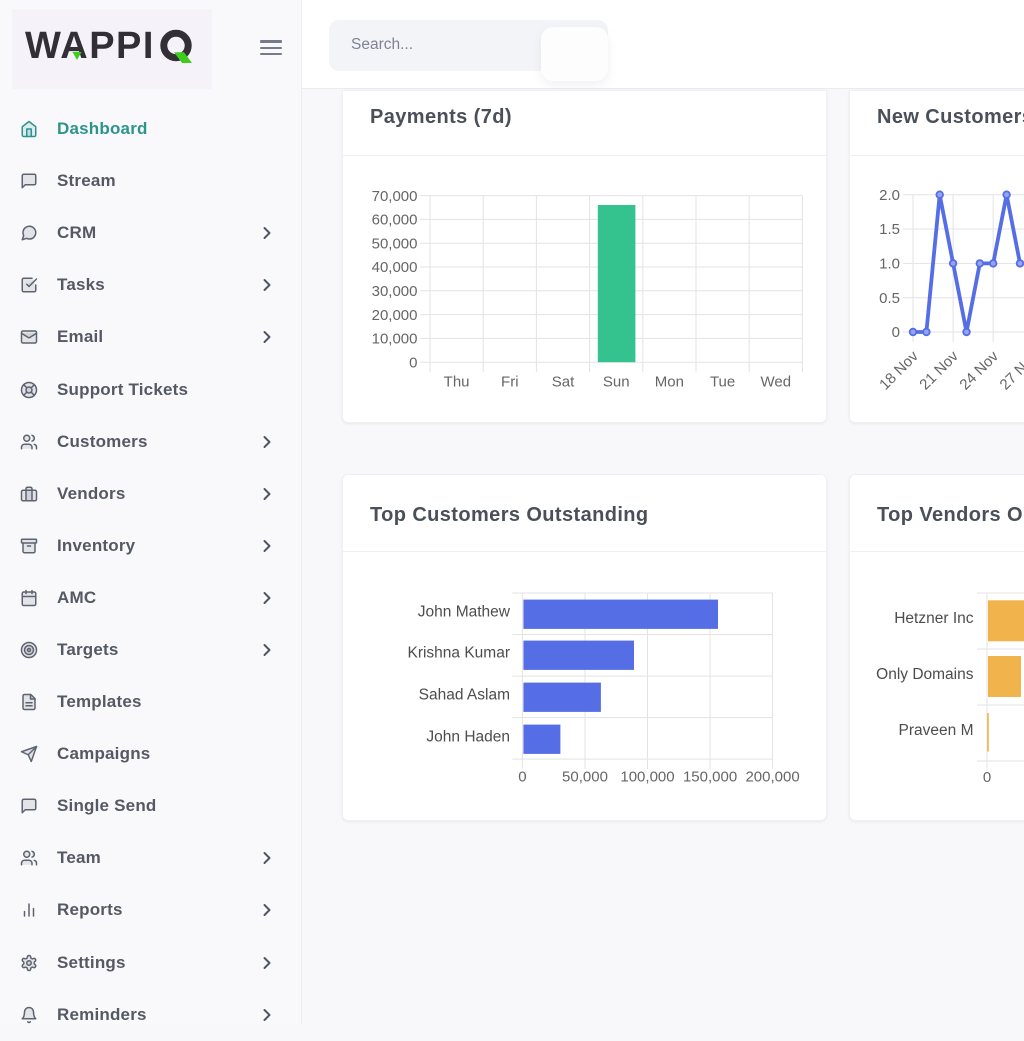 This screenshot has width=1024, height=1041. Describe the element at coordinates (395, 267) in the screenshot. I see `svg-text: 40,000` at that location.